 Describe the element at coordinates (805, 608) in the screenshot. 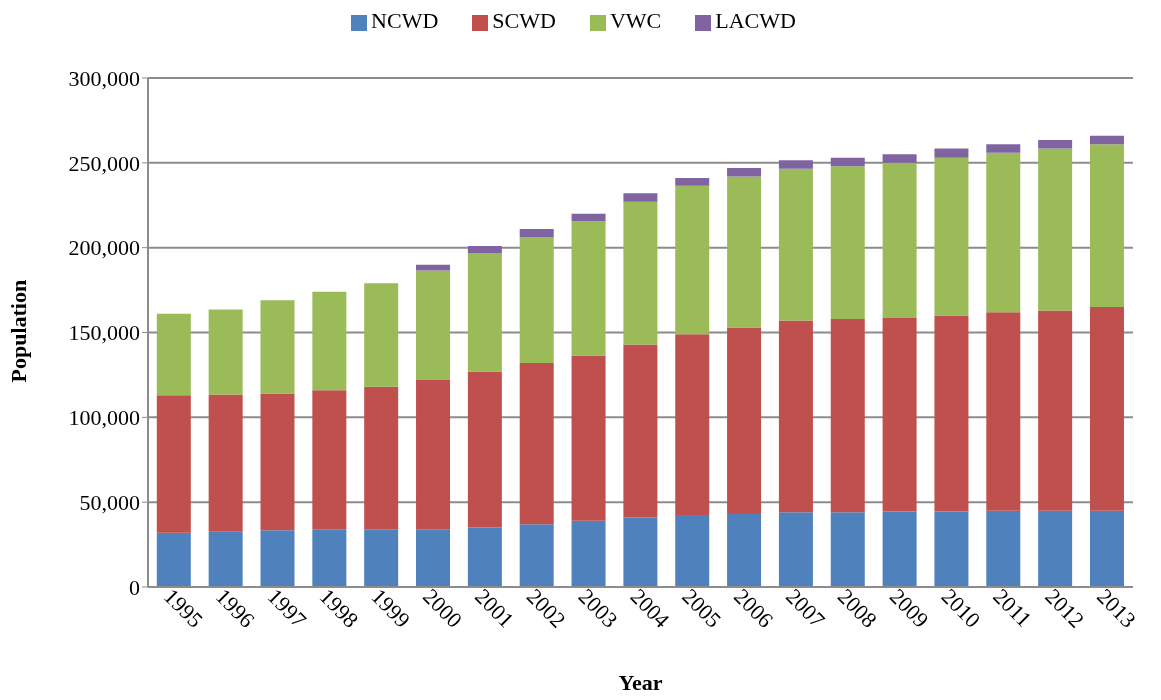

I see `x-tick-label: 2007` at that location.